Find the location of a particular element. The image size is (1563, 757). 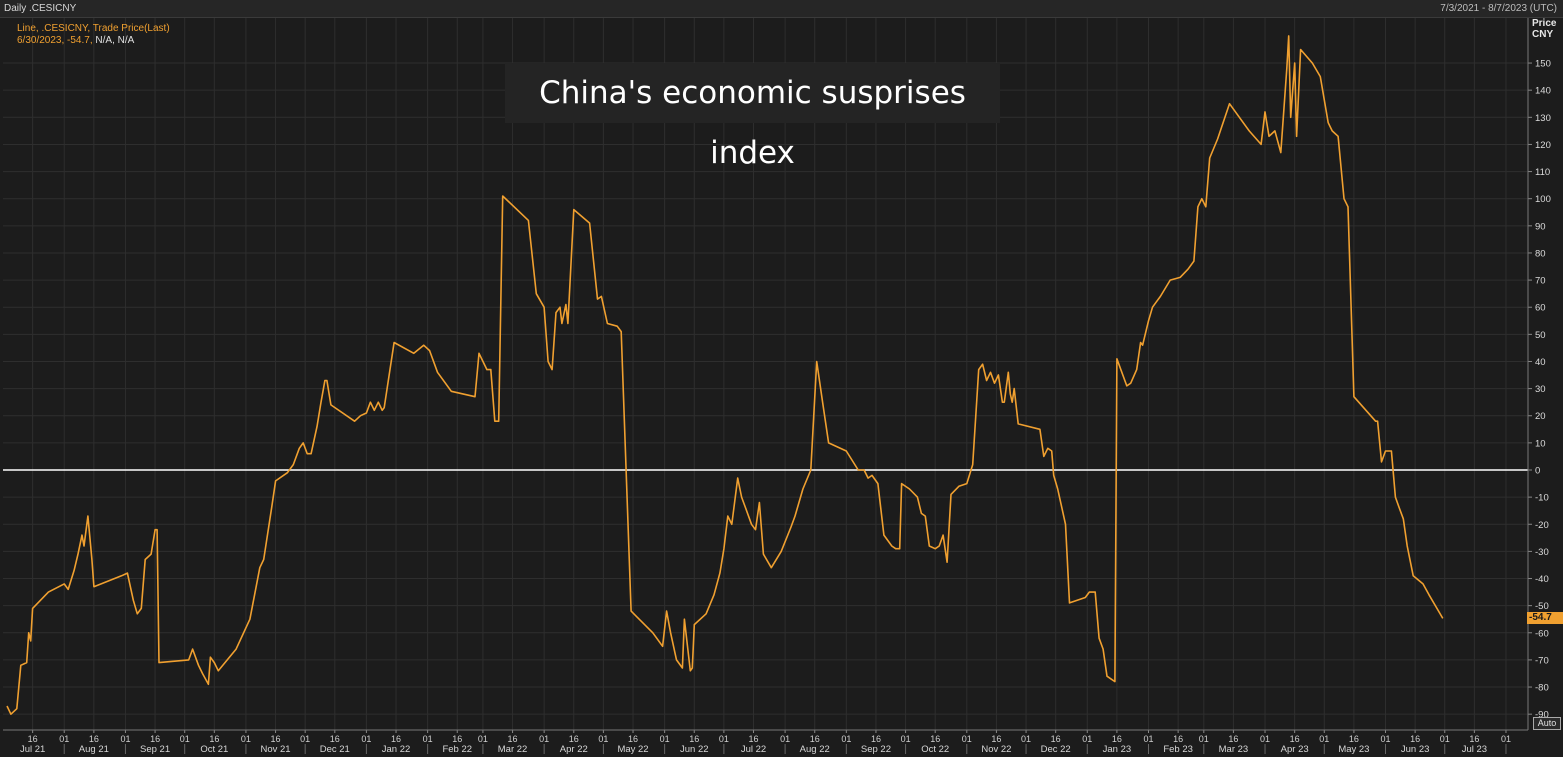

x-month-tick-label: Aug 22 is located at coordinates (815, 749).